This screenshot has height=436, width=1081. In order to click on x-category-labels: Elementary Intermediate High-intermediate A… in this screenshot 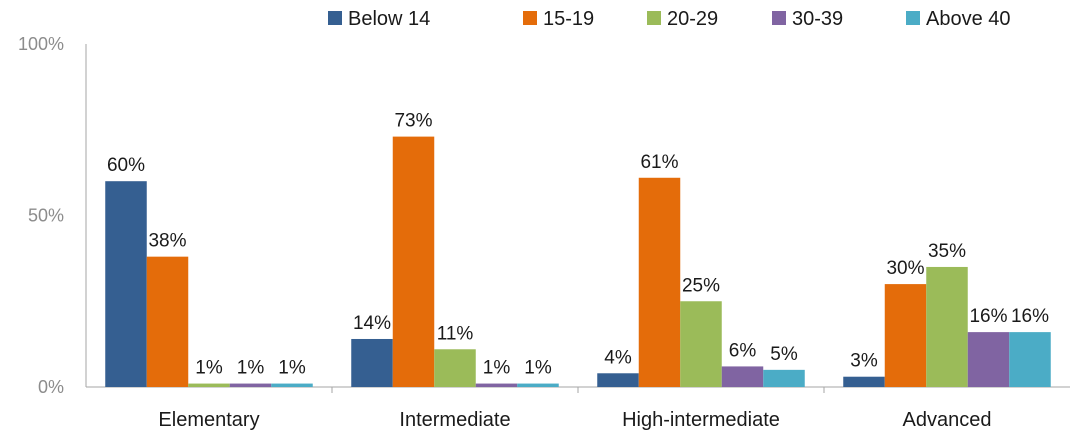, I will do `click(574, 409)`.